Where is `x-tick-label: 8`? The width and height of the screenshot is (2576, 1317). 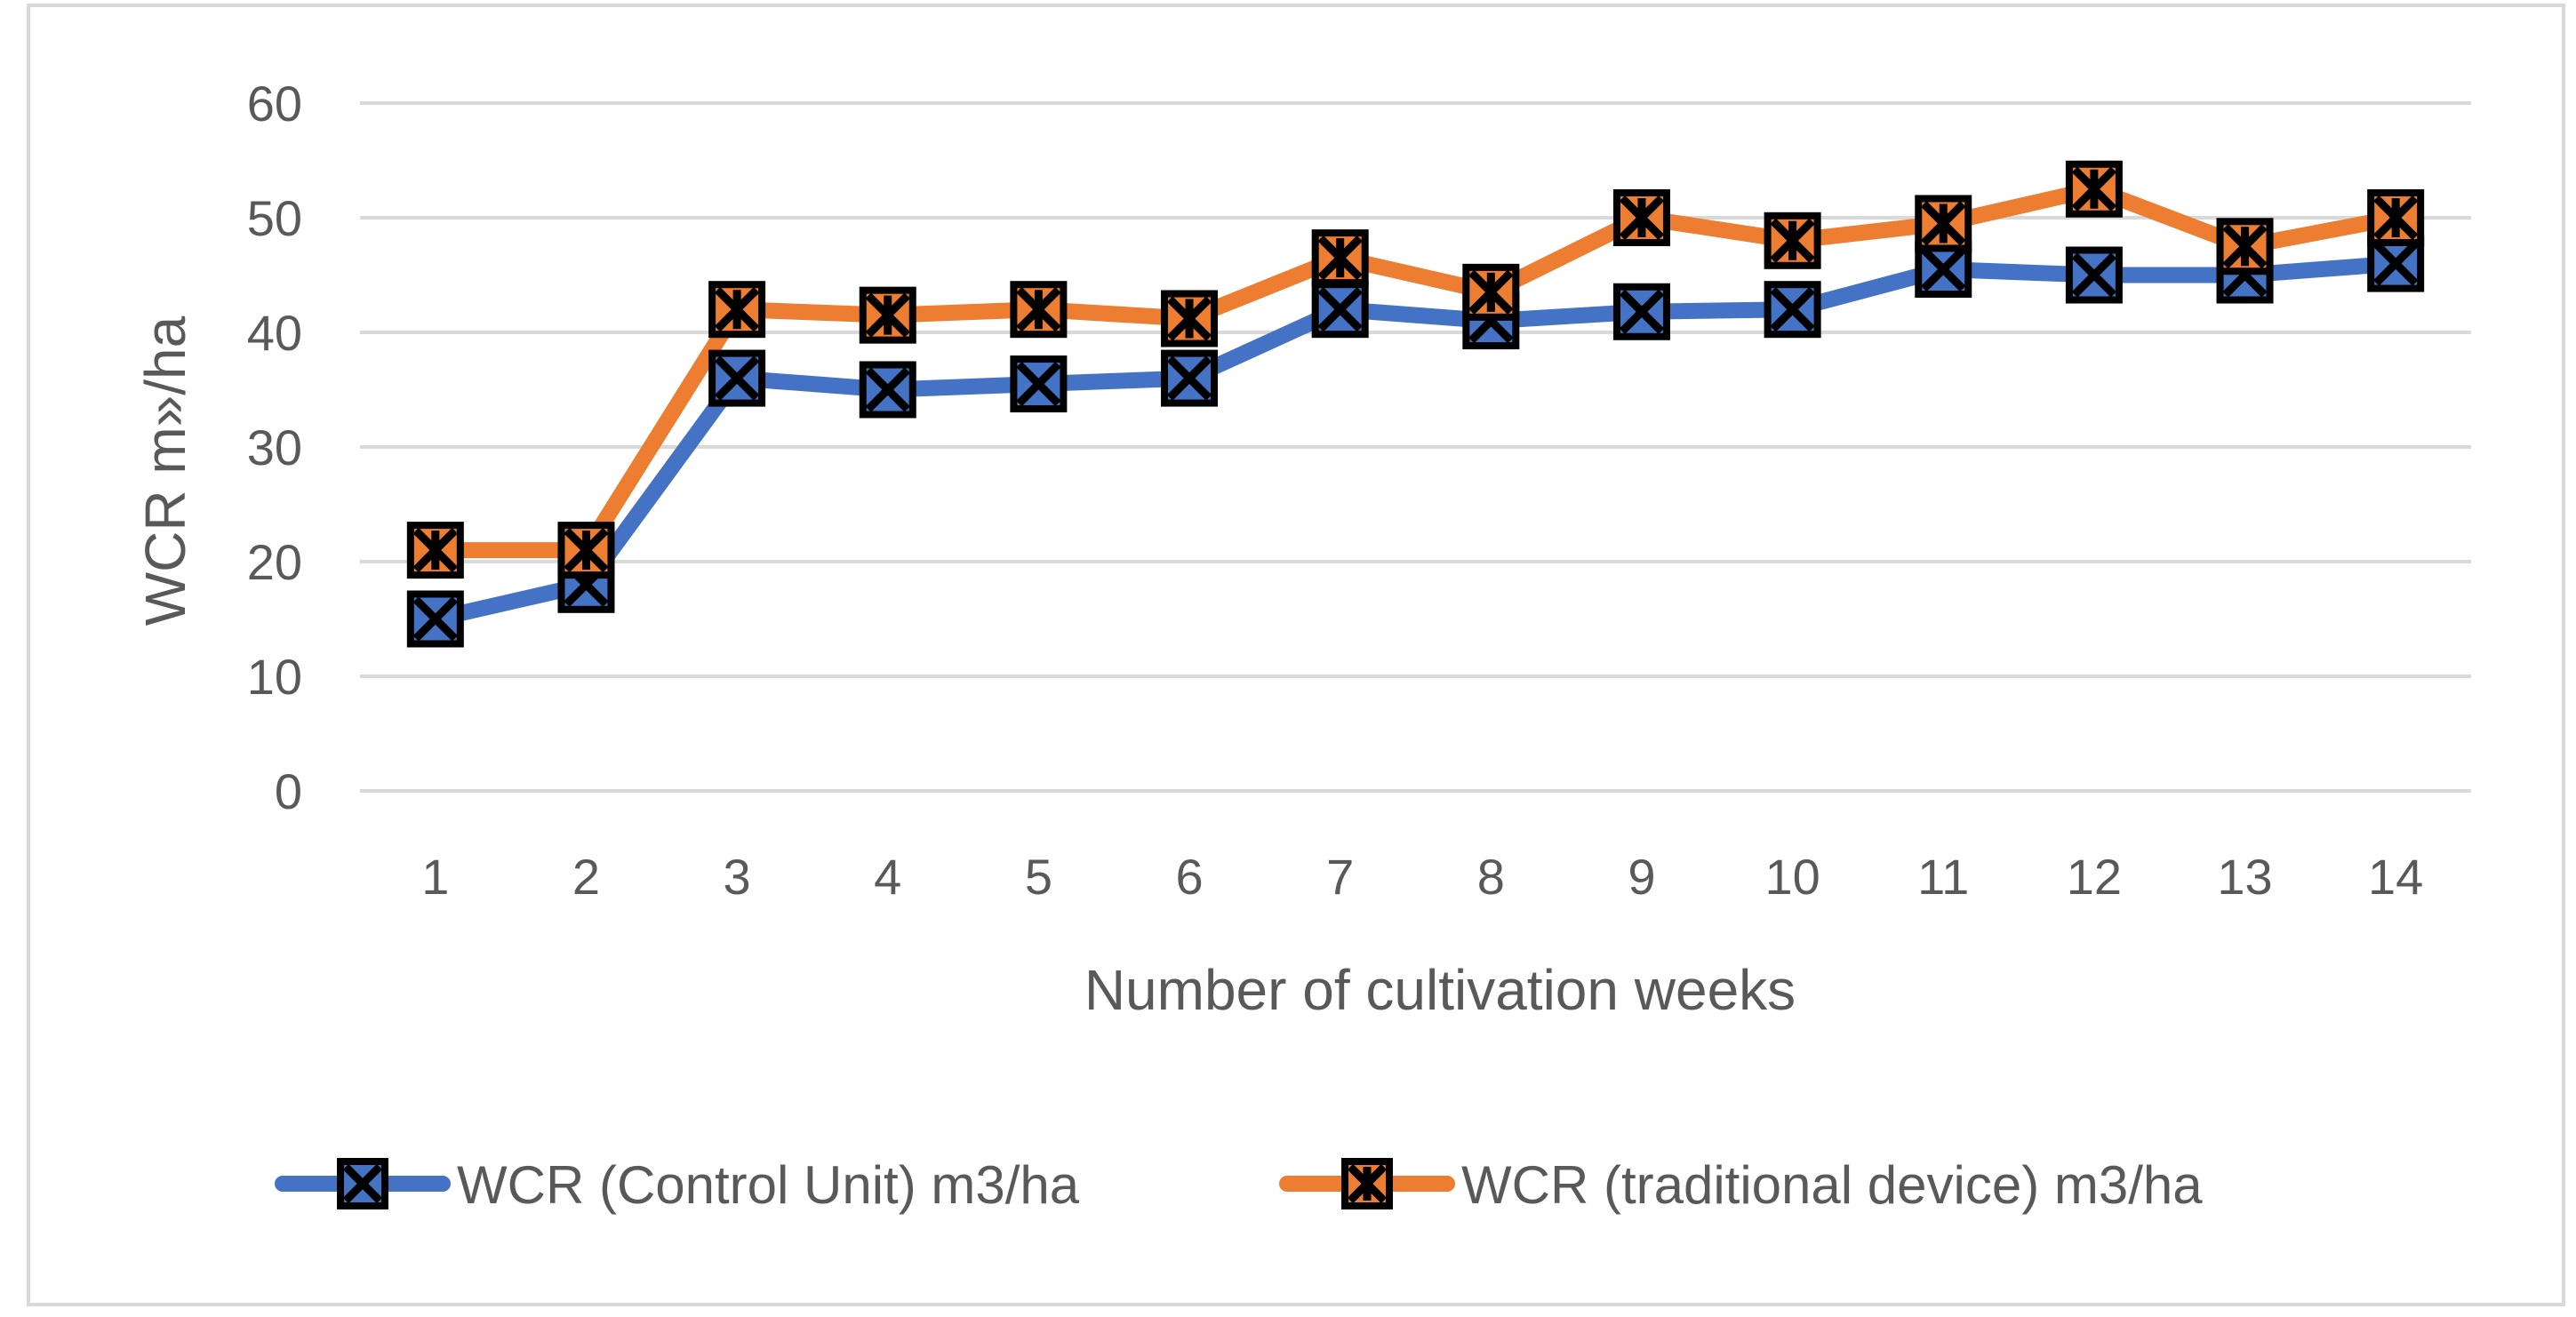
x-tick-label: 8 is located at coordinates (1491, 877).